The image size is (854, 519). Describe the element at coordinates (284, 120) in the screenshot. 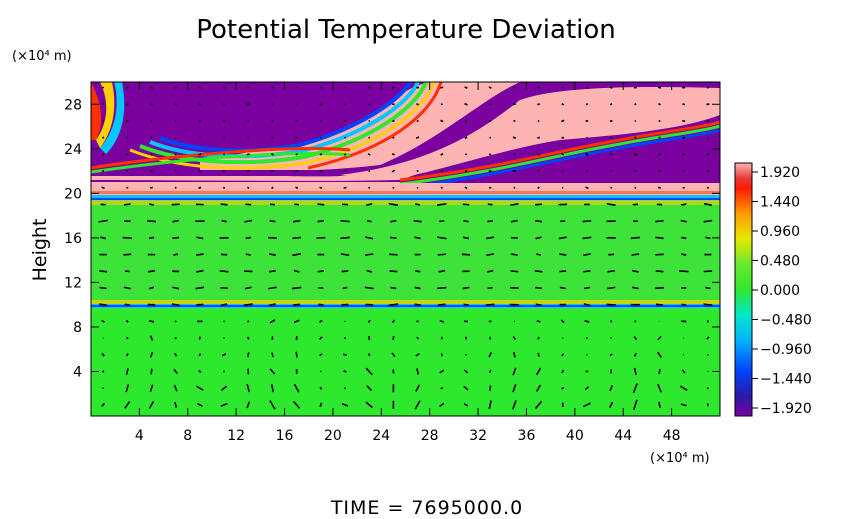

I see `lobe-edge-cyan` at that location.